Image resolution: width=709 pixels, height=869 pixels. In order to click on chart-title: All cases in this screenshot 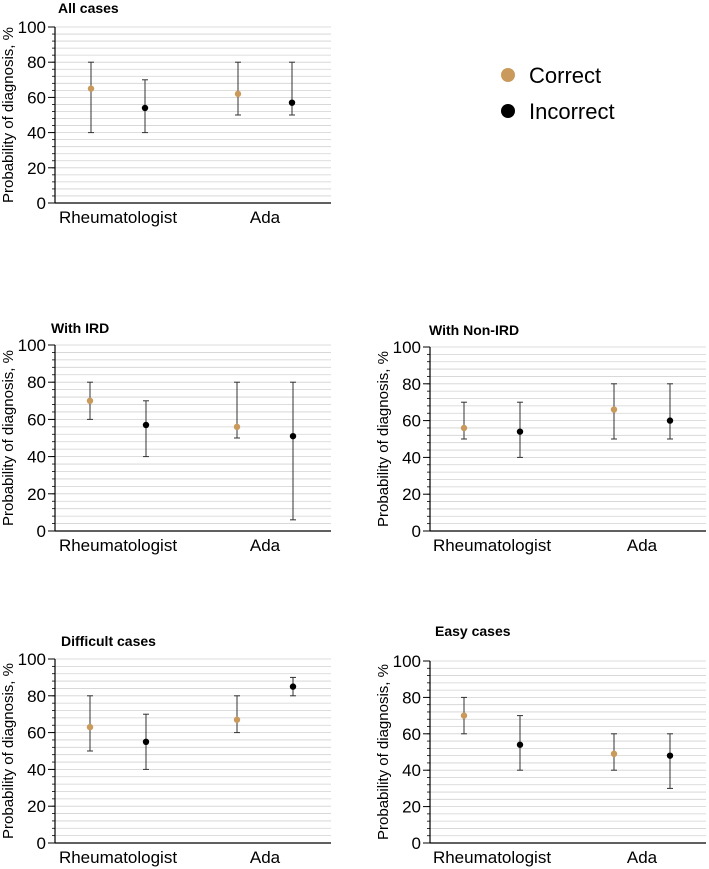, I will do `click(88, 8)`.